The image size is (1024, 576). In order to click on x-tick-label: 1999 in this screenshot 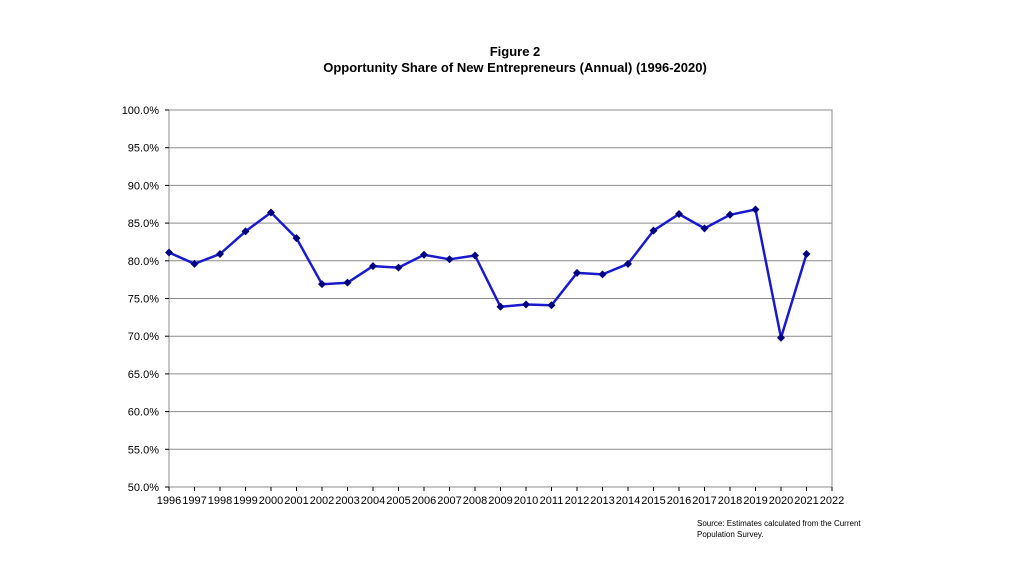, I will do `click(245, 501)`.